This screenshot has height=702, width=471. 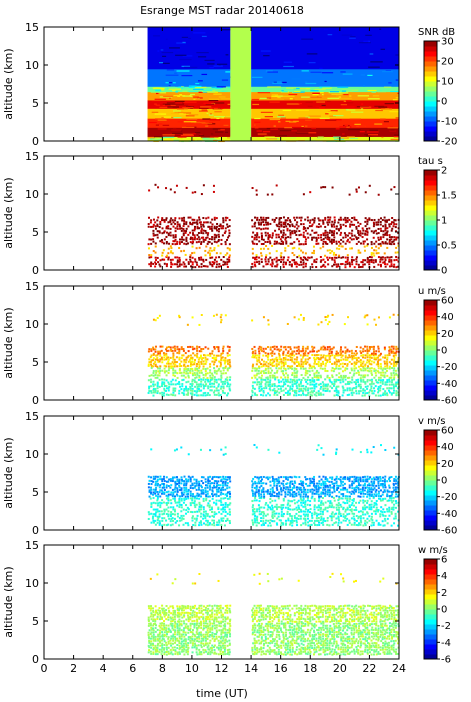 I want to click on y-tick-label: 15, so click(x=32, y=27).